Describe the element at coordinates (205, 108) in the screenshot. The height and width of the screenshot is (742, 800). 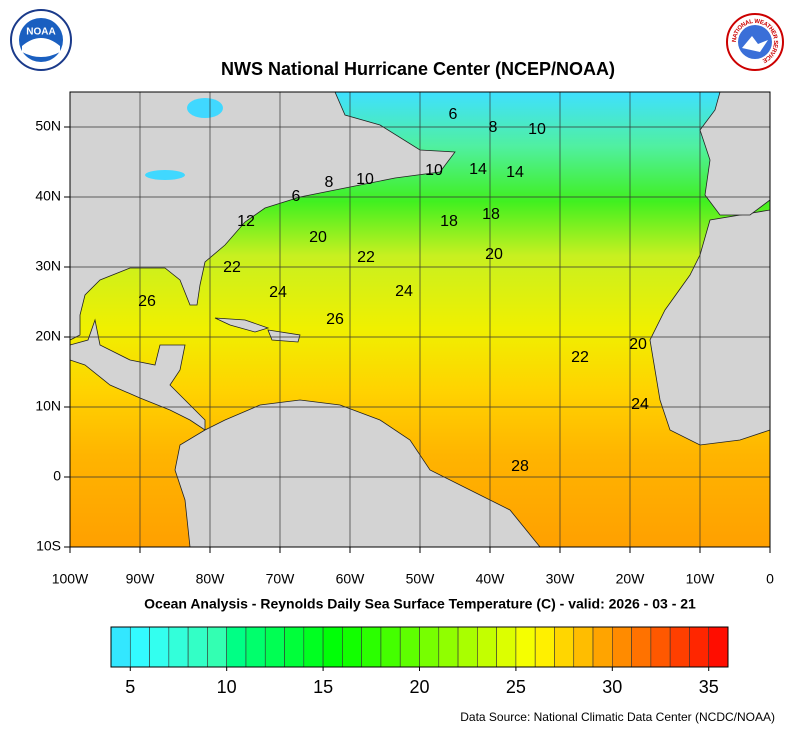
I see `hudson-bay` at that location.